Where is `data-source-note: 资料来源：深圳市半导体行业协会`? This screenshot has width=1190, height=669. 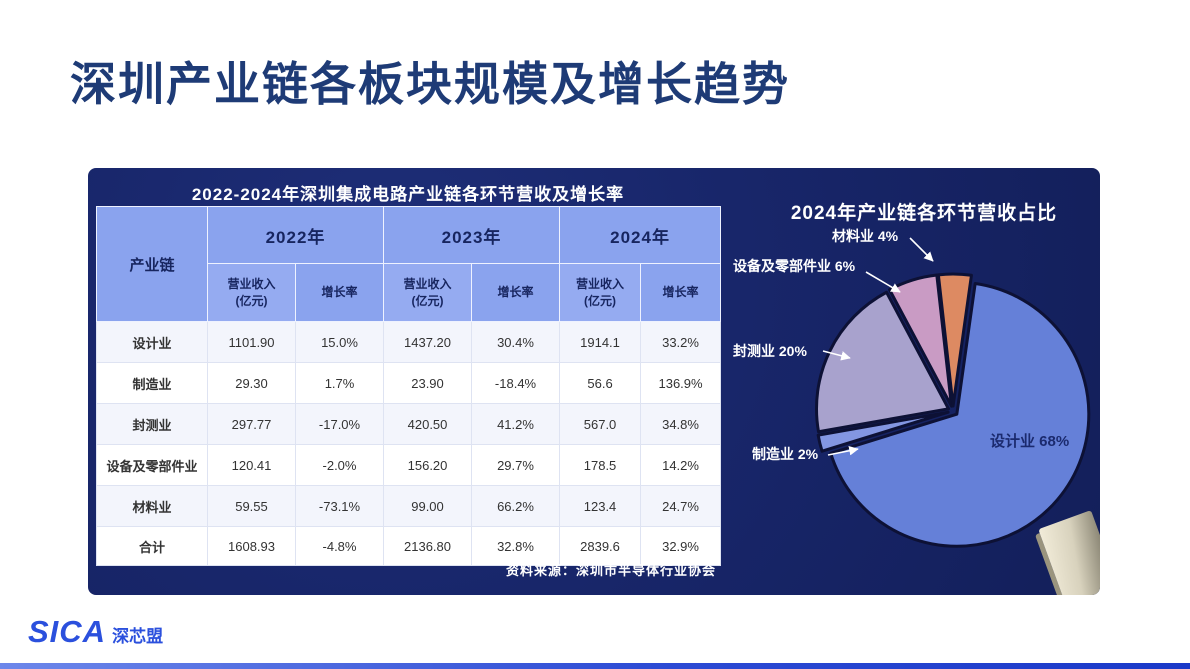
data-source-note: 资料来源：深圳市半导体行业协会 is located at coordinates (610, 570).